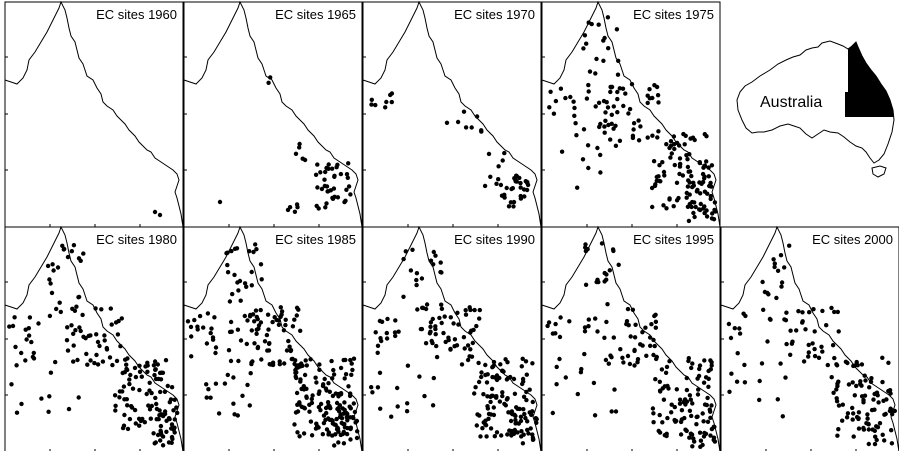 This screenshot has width=899, height=451. What do you see at coordinates (452, 338) in the screenshot?
I see `map-panel-1990: EC sites 1990` at bounding box center [452, 338].